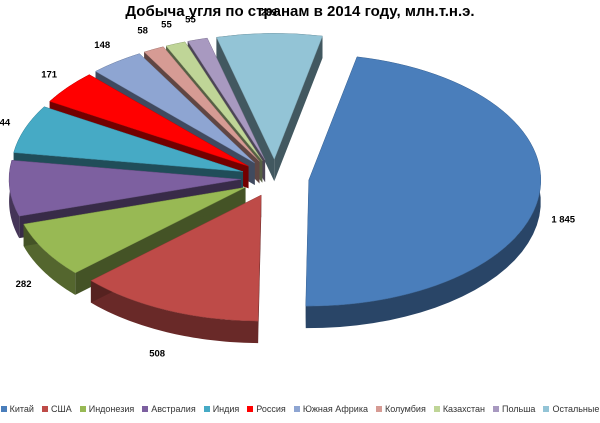  Describe the element at coordinates (519, 409) in the screenshot. I see `legend-label: Польша` at that location.